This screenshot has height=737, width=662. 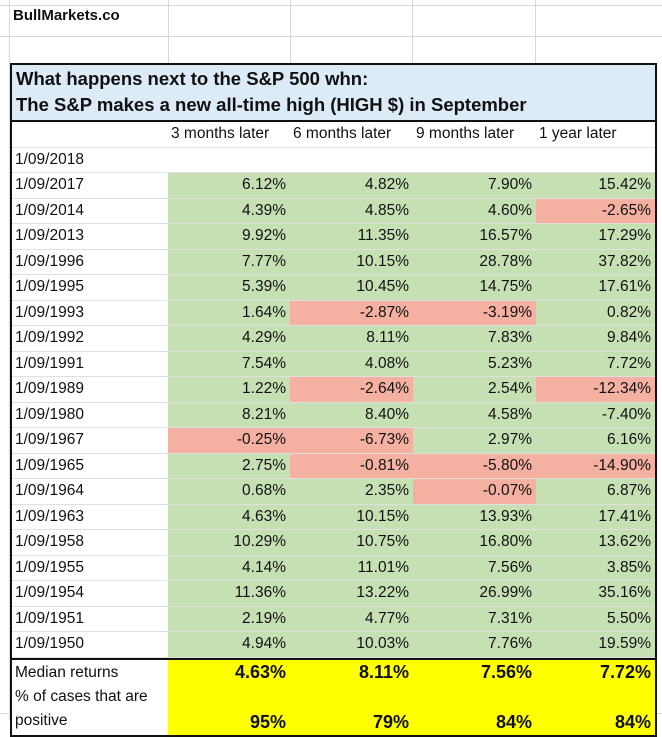 I want to click on return-cell: 6.16%, so click(x=595, y=440).